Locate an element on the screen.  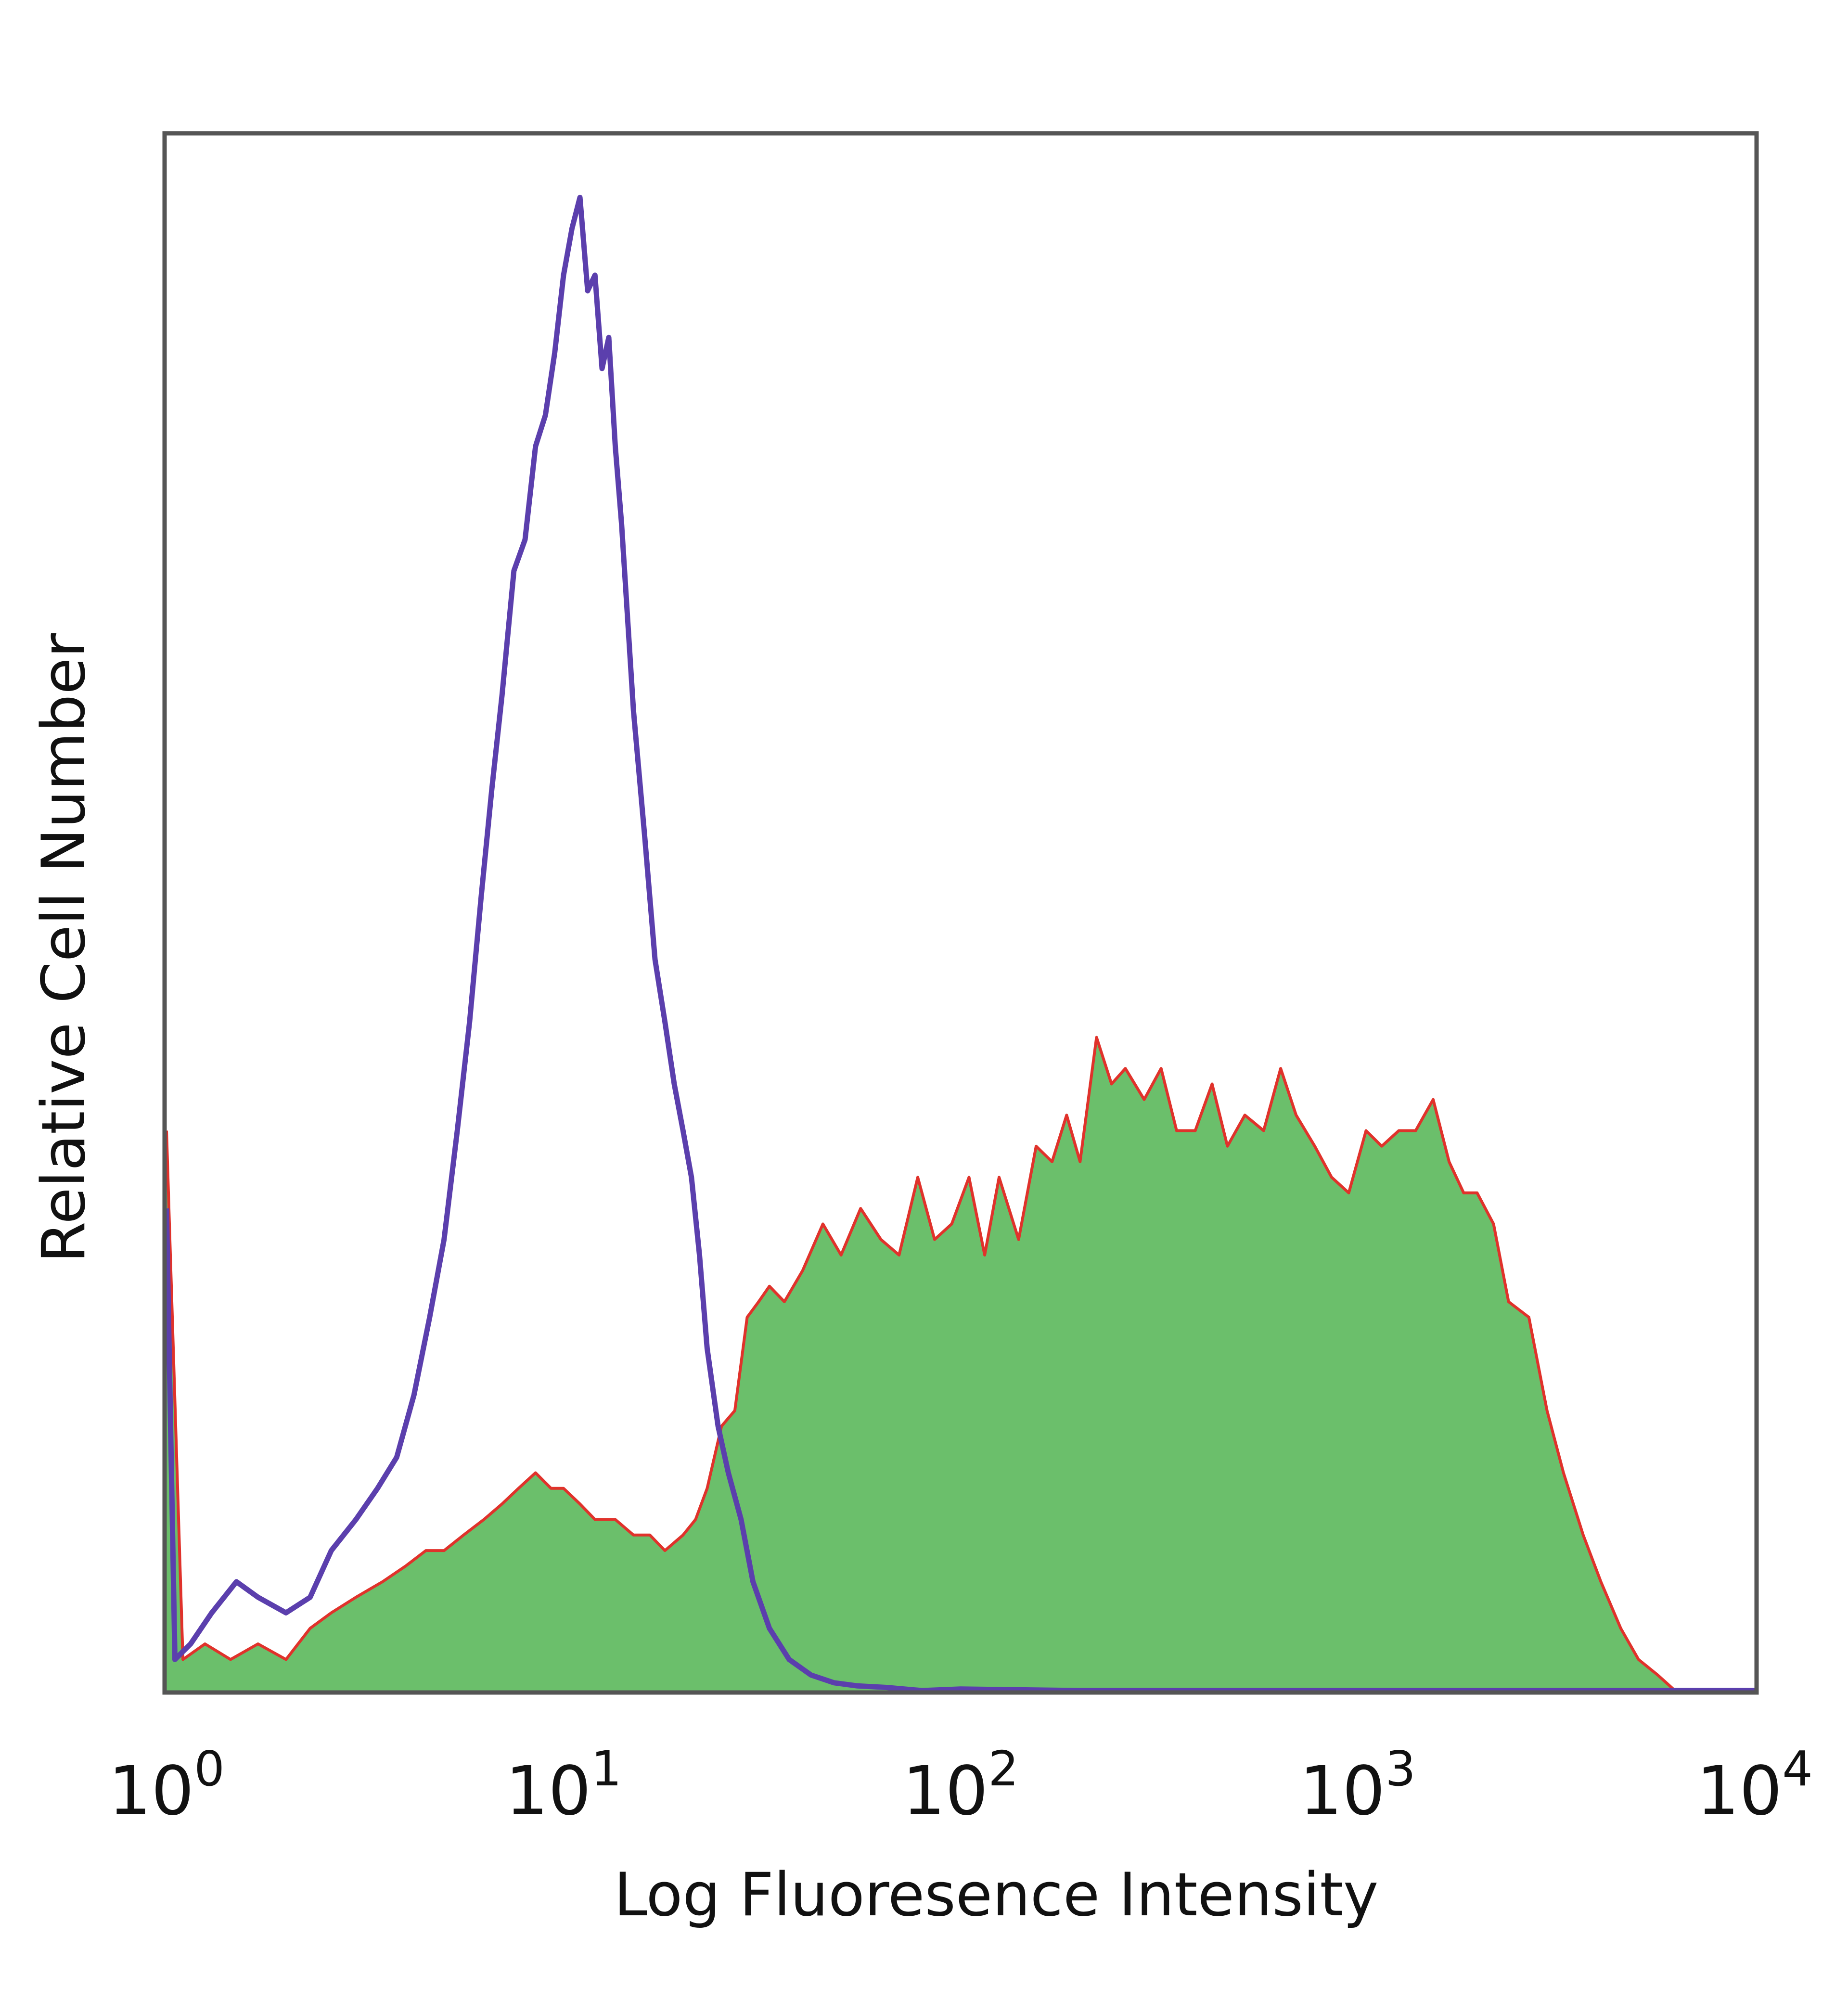
x-tick-label: 10⁴ is located at coordinates (1754, 1786).